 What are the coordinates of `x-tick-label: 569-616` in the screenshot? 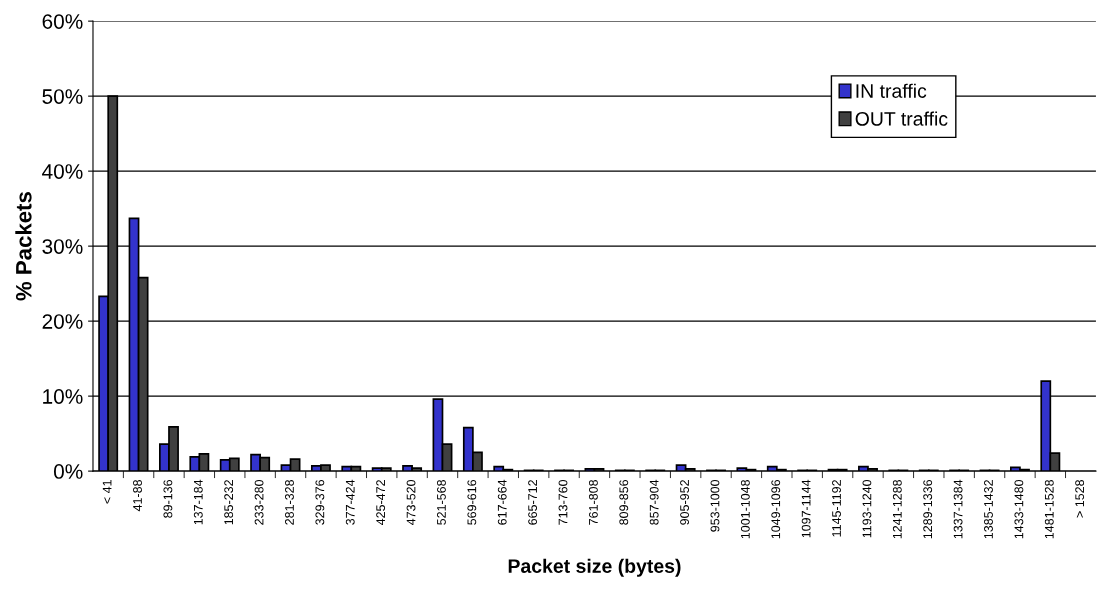 It's located at (472, 502).